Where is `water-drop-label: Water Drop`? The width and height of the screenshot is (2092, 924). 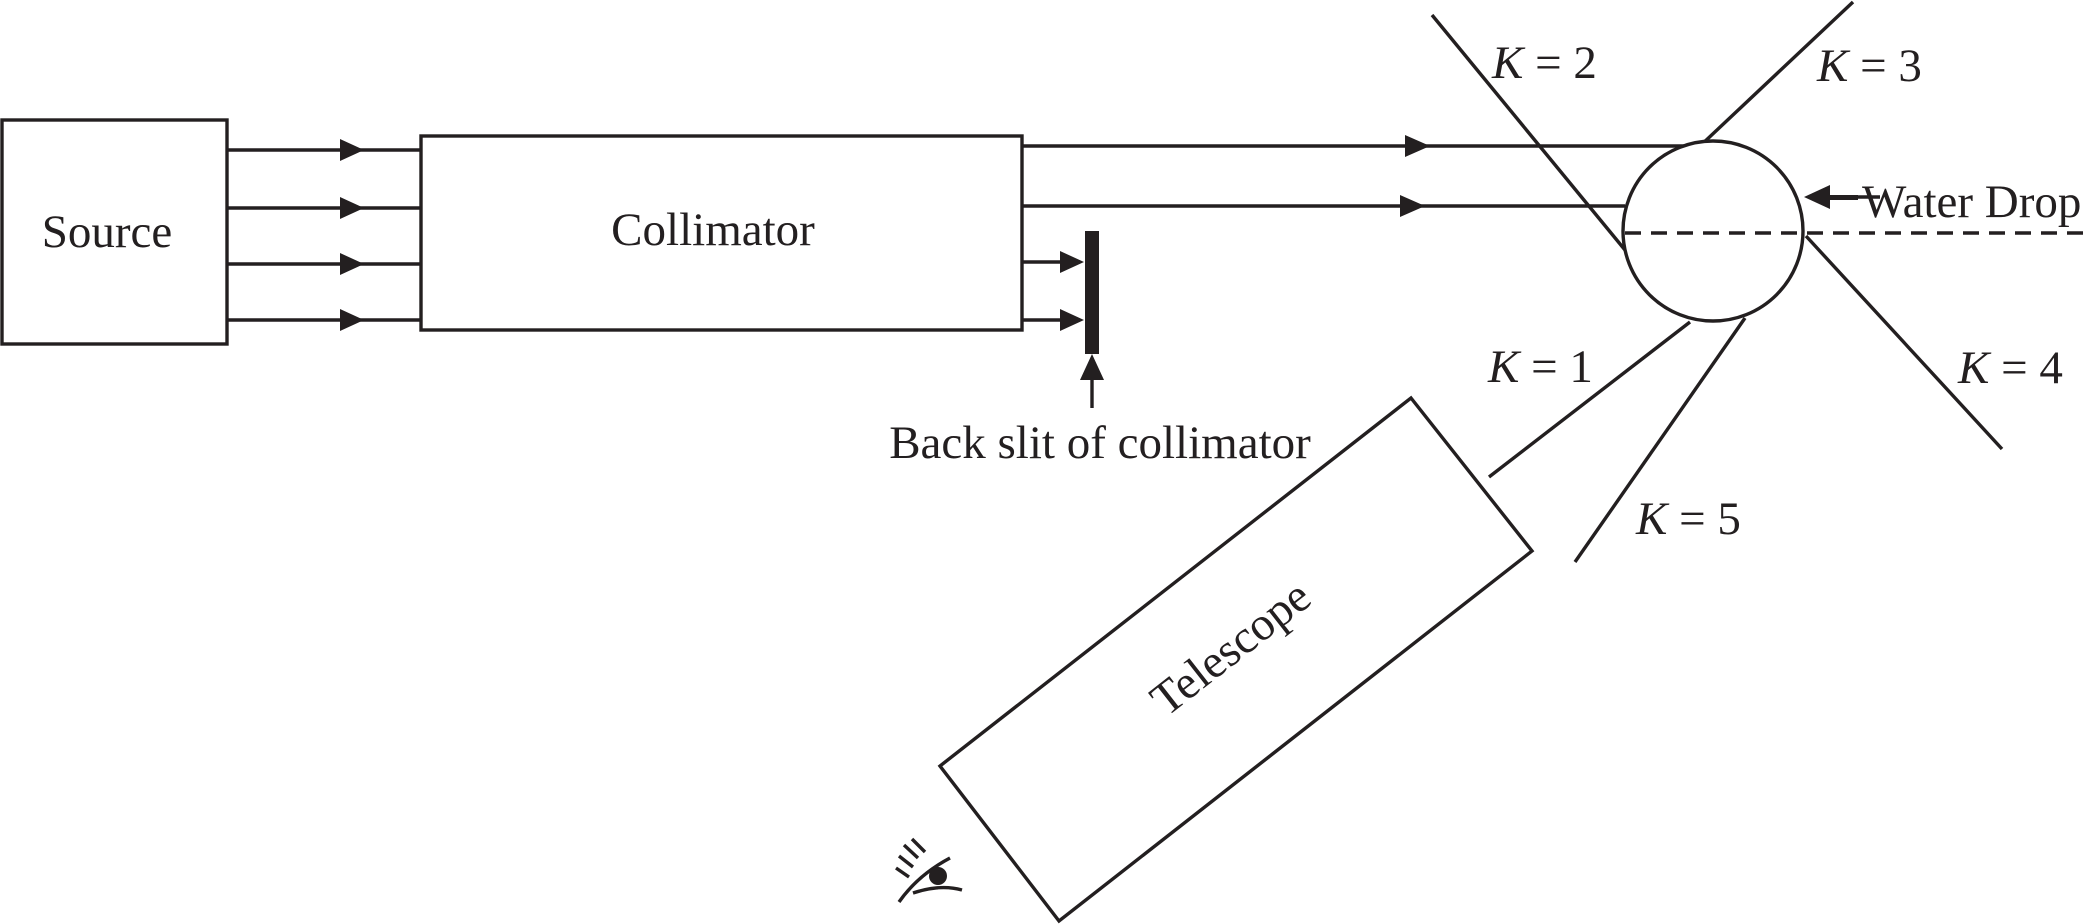 water-drop-label: Water Drop is located at coordinates (1971, 202).